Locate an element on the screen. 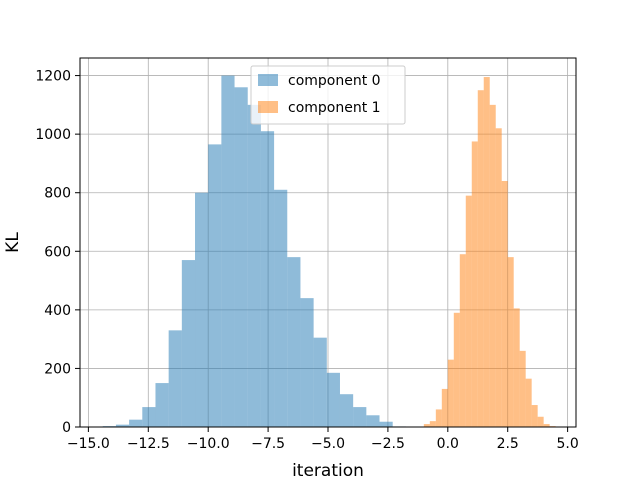 This screenshot has width=640, height=480. y-axis-label: KL is located at coordinates (13, 242).